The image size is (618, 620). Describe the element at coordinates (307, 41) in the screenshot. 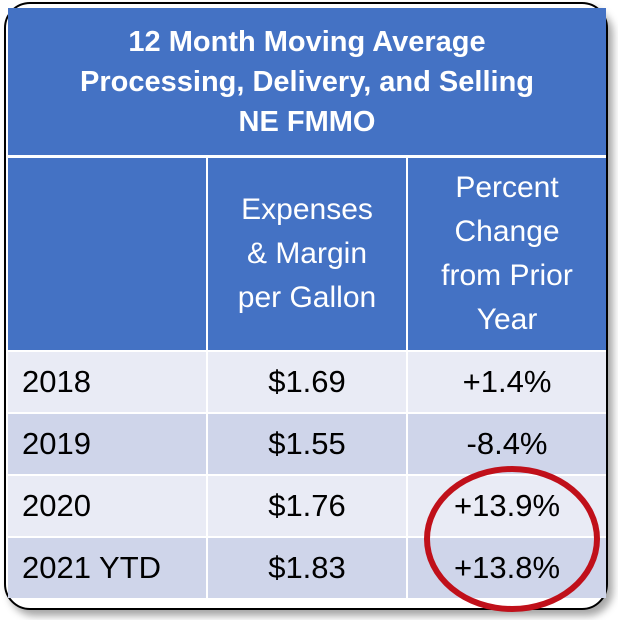

I see `title-line-1: 12 Month Moving Average` at that location.